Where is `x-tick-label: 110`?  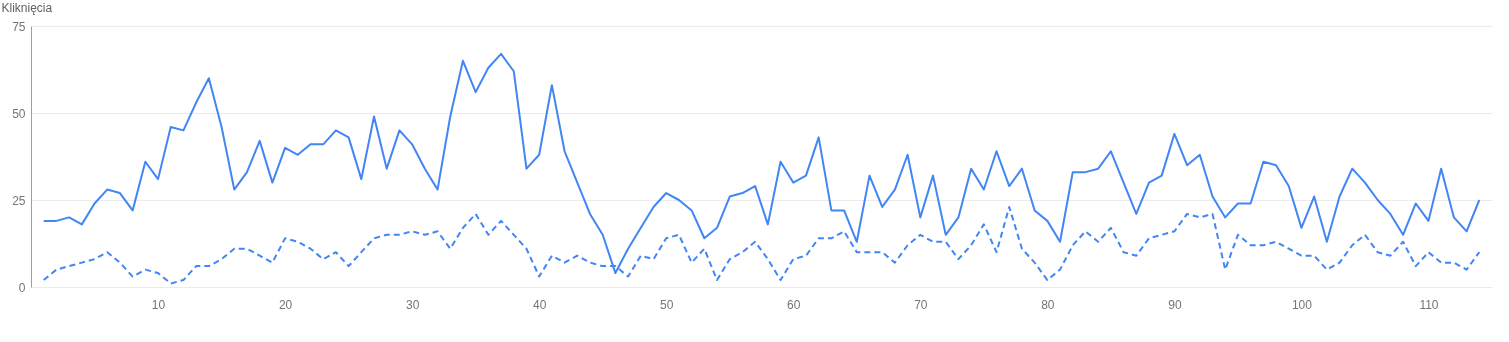 x-tick-label: 110 is located at coordinates (1429, 304).